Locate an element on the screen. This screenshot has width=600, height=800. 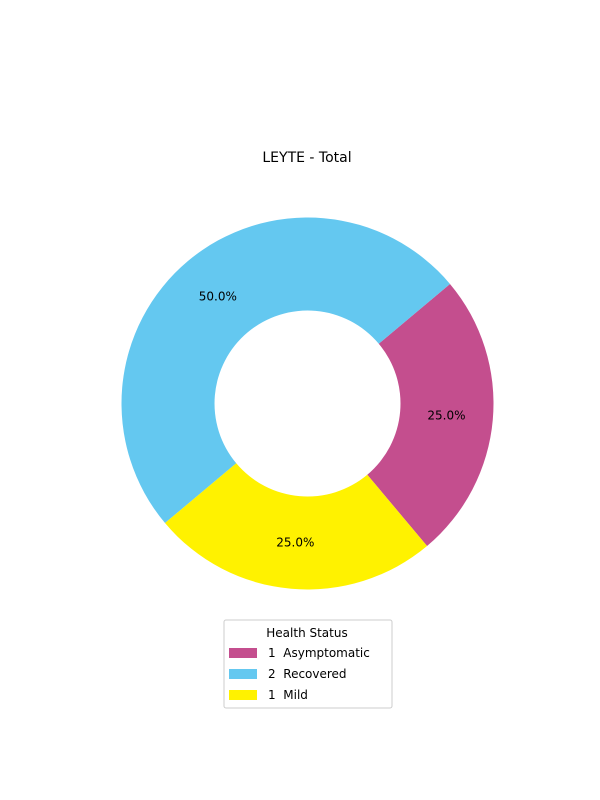
legend-items: 1 Asymptomatic 2 Recovered 1 Mild is located at coordinates (299, 674).